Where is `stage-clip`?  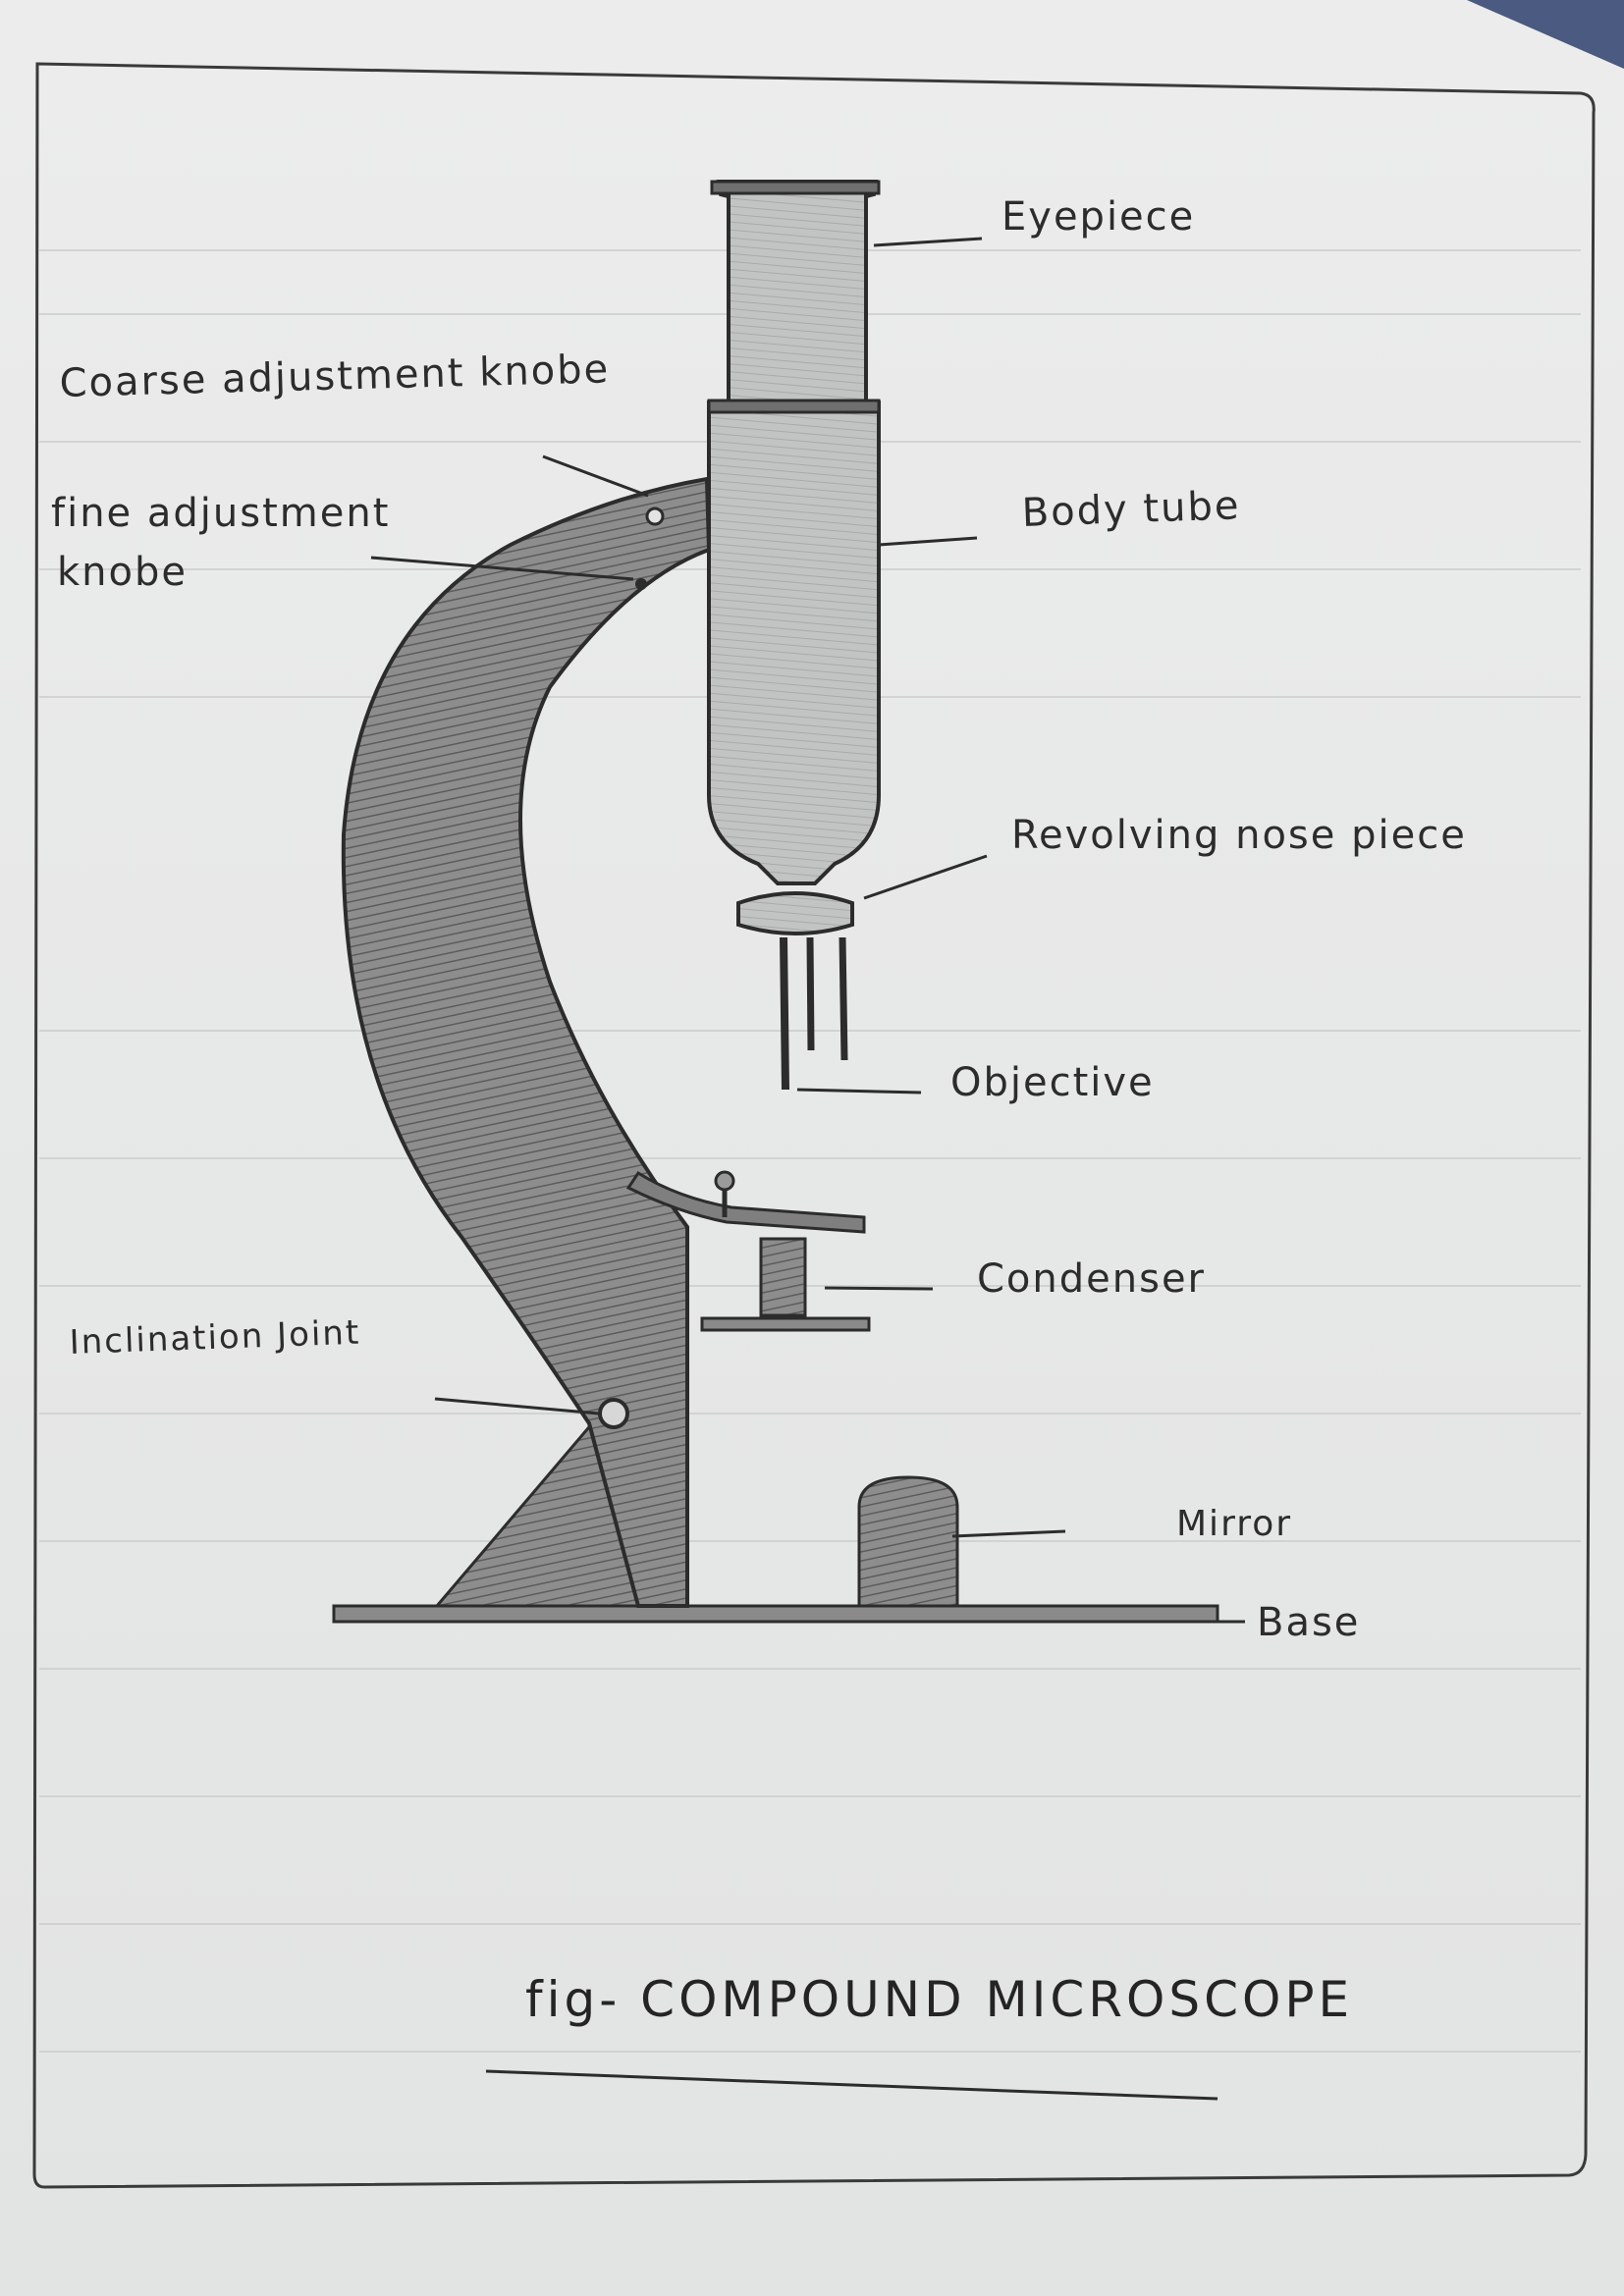 stage-clip is located at coordinates (724, 1181).